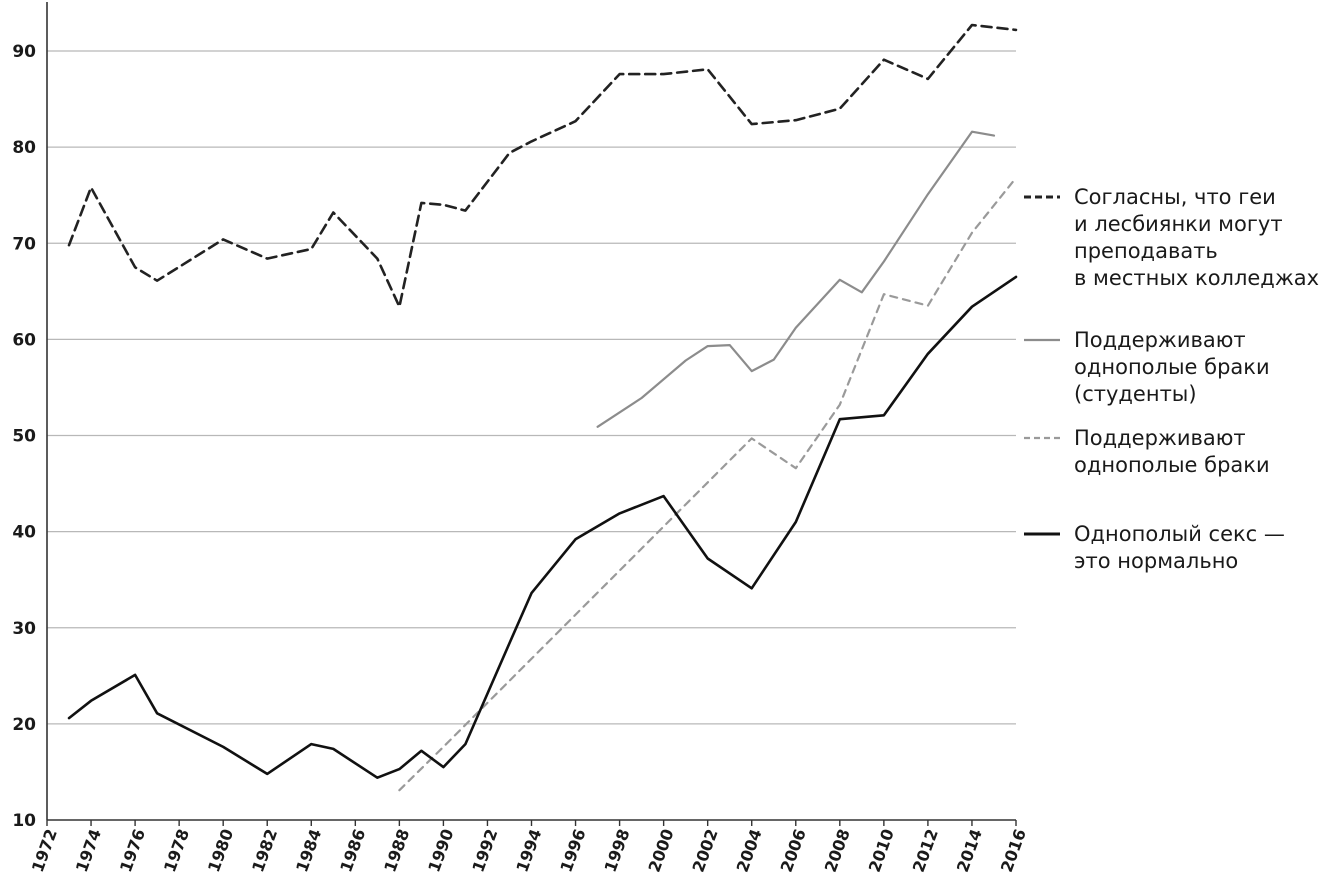  Describe the element at coordinates (24, 725) in the screenshot. I see `y-tick-label: 20` at that location.